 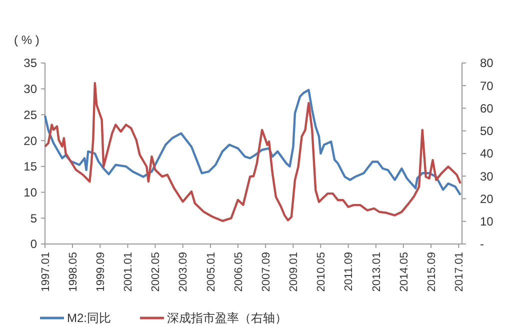 I want to click on x-tick-label: 2014.05, so click(x=404, y=272).